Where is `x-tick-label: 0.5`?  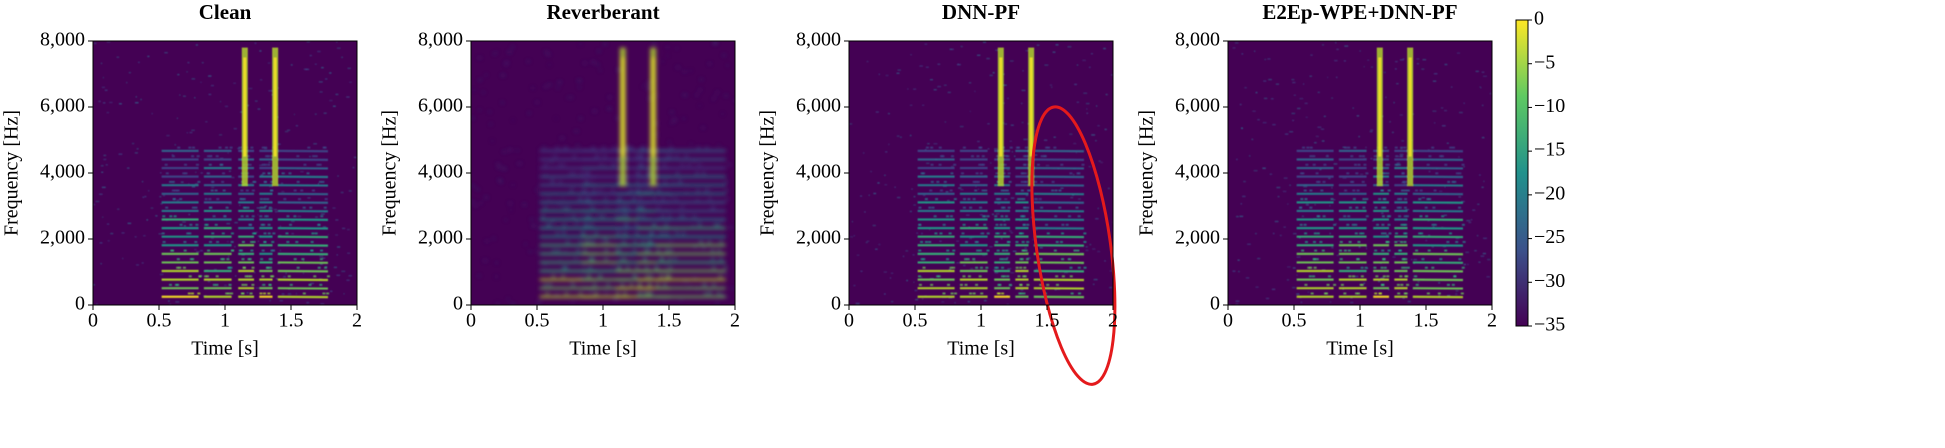
x-tick-label: 0.5 is located at coordinates (915, 321).